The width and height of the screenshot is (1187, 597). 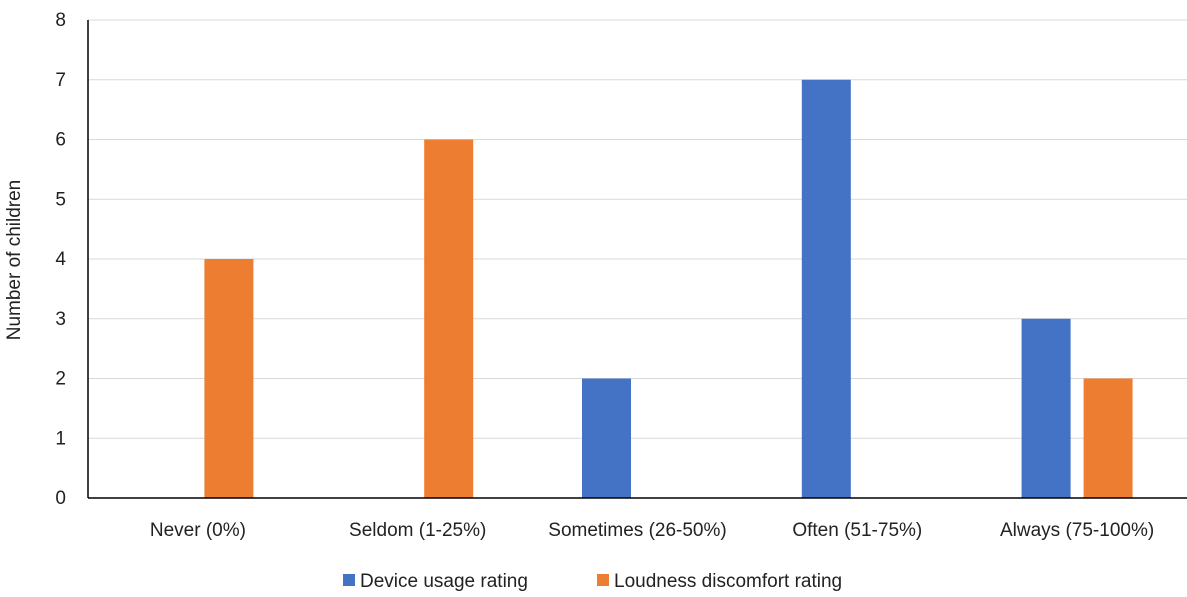 I want to click on x-tick-label: Never (0%), so click(x=198, y=530).